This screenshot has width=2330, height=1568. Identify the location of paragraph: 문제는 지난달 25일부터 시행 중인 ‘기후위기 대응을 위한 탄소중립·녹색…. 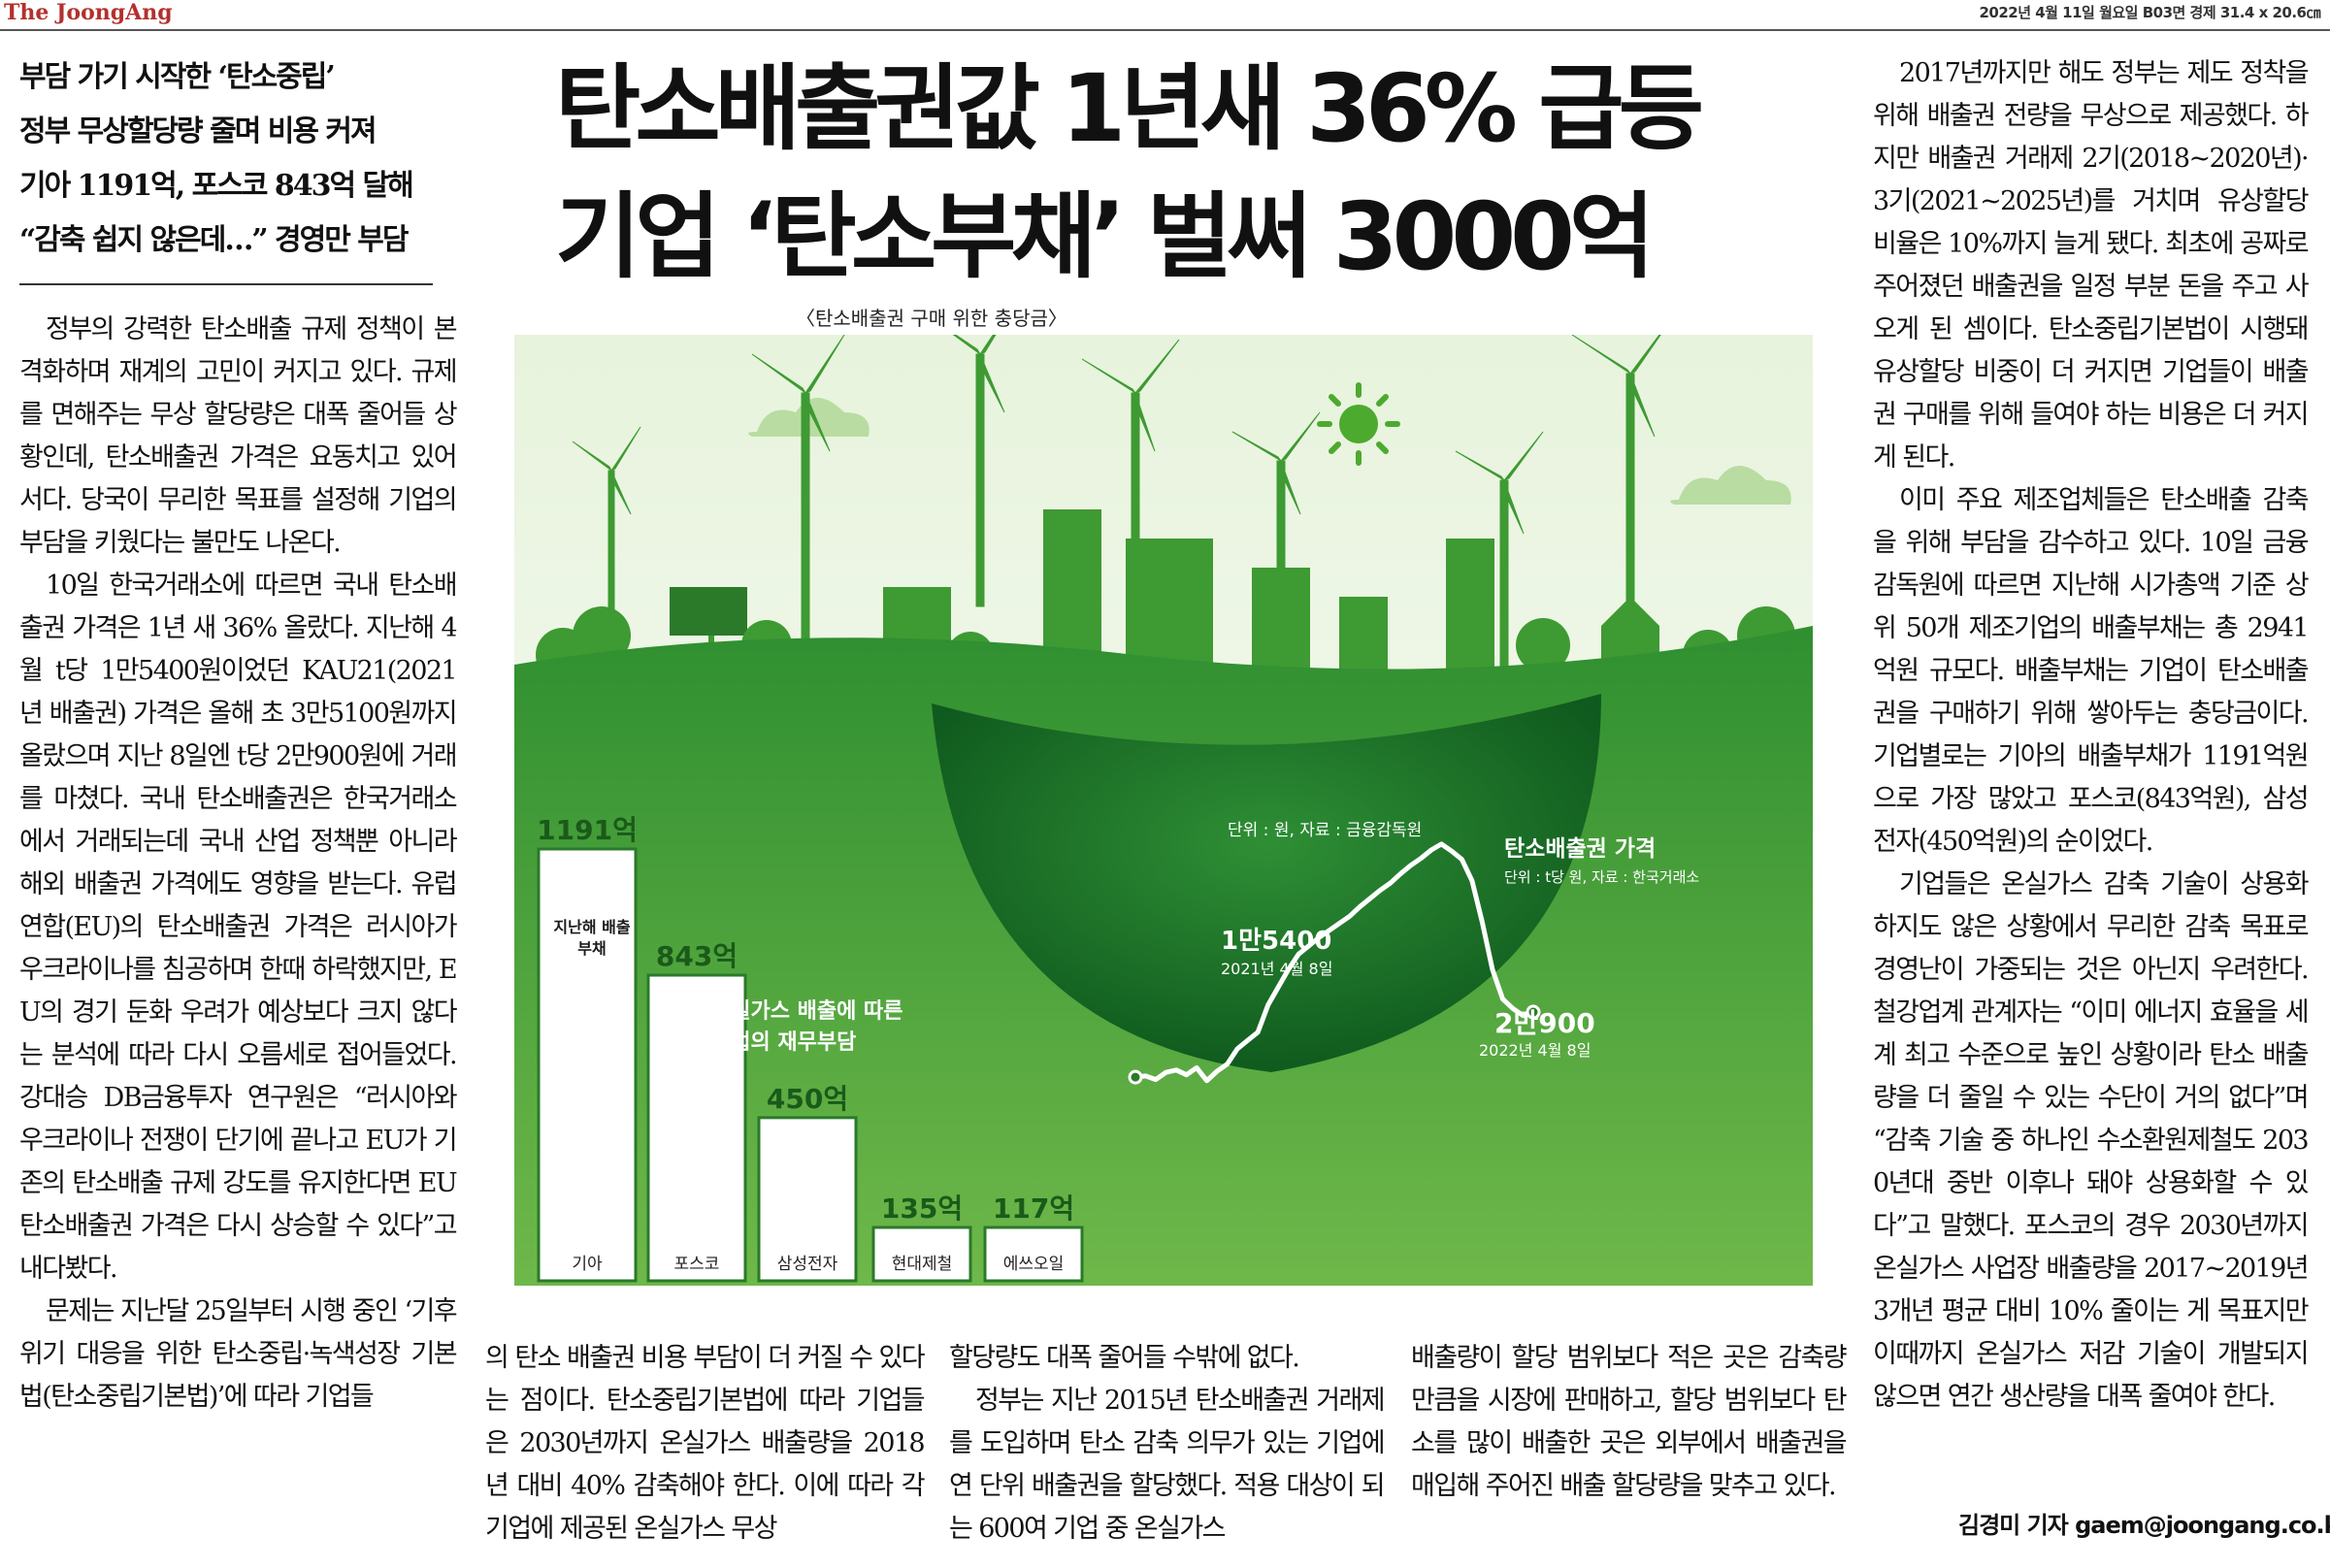
(238, 1354).